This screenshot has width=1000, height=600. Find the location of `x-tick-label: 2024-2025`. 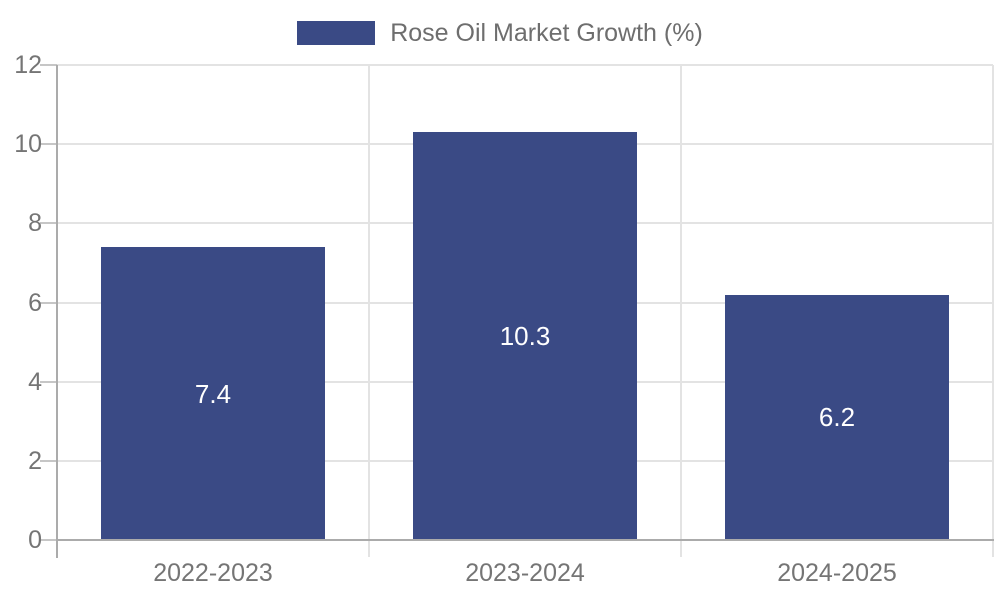

x-tick-label: 2024-2025 is located at coordinates (837, 573).